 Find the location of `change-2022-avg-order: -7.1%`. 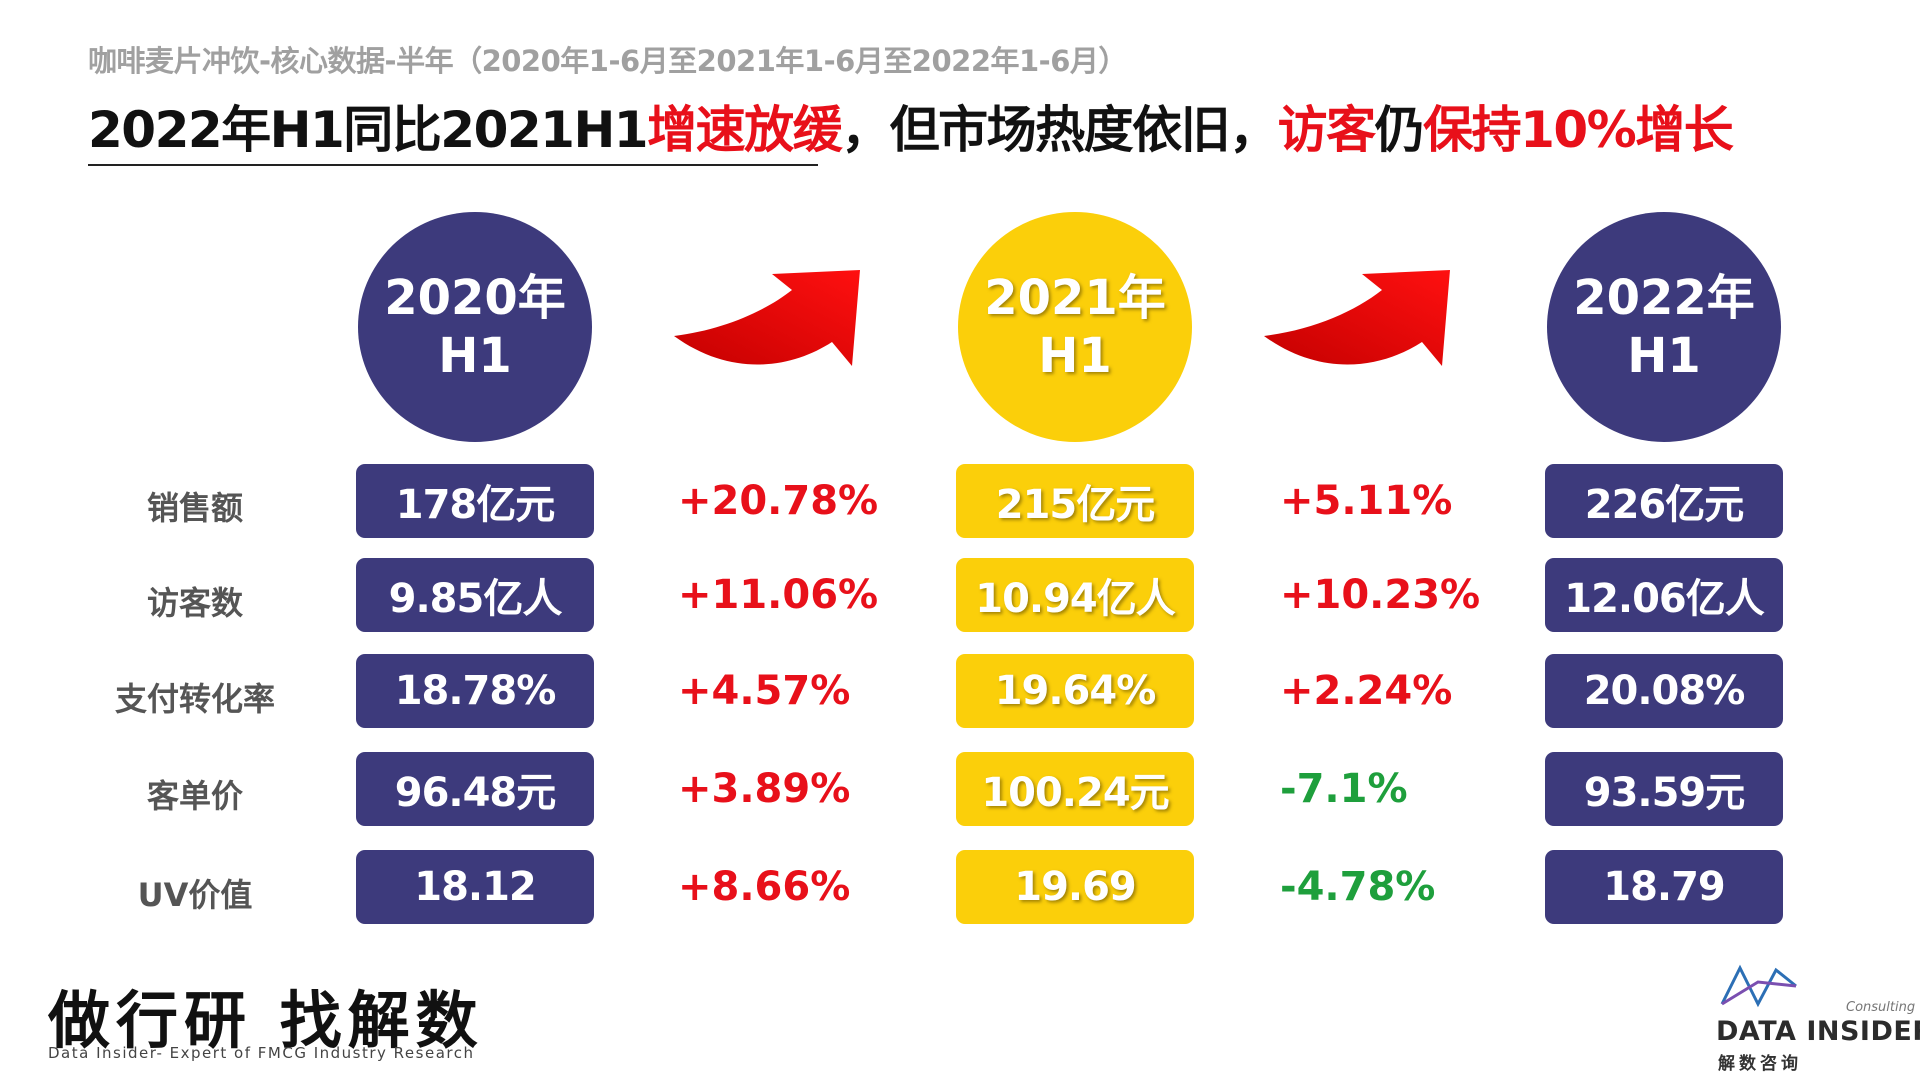

change-2022-avg-order: -7.1% is located at coordinates (1344, 789).